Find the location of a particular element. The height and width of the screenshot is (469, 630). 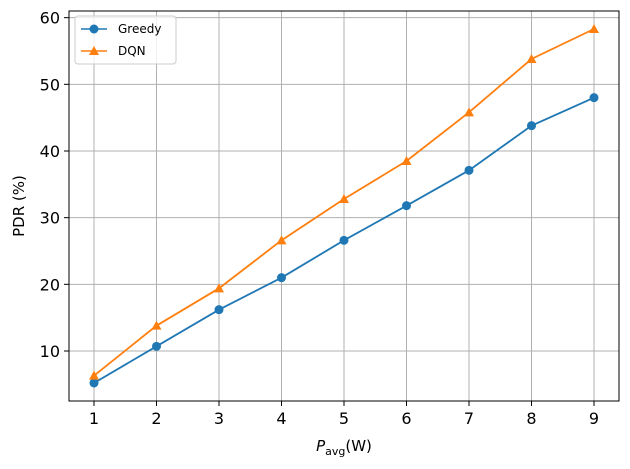

legend: Greedy DQN is located at coordinates (125, 40).